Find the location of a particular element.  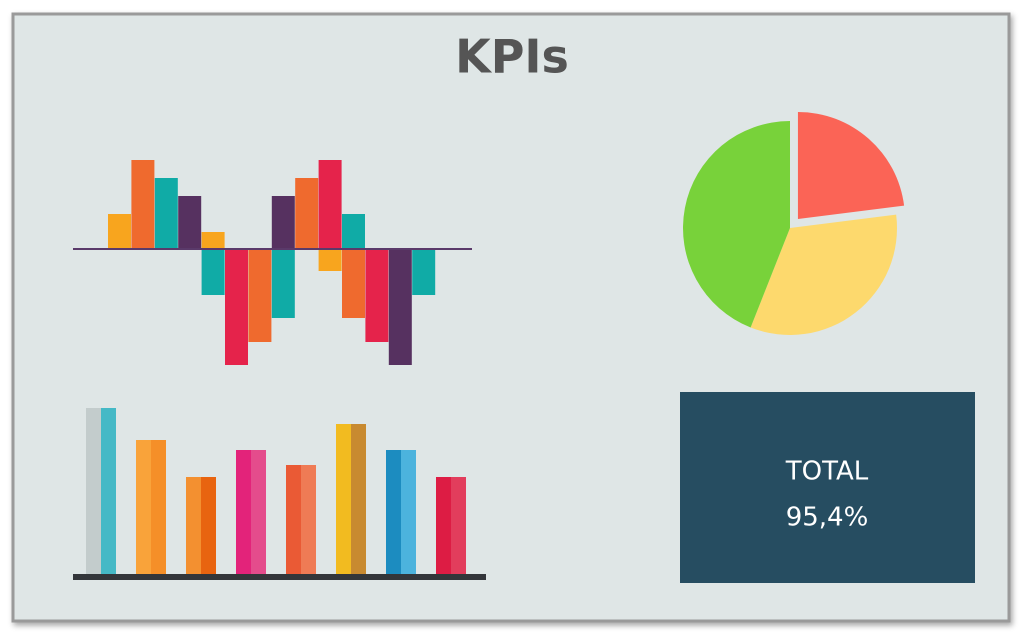

kpi-label: TOTAL is located at coordinates (827, 472).